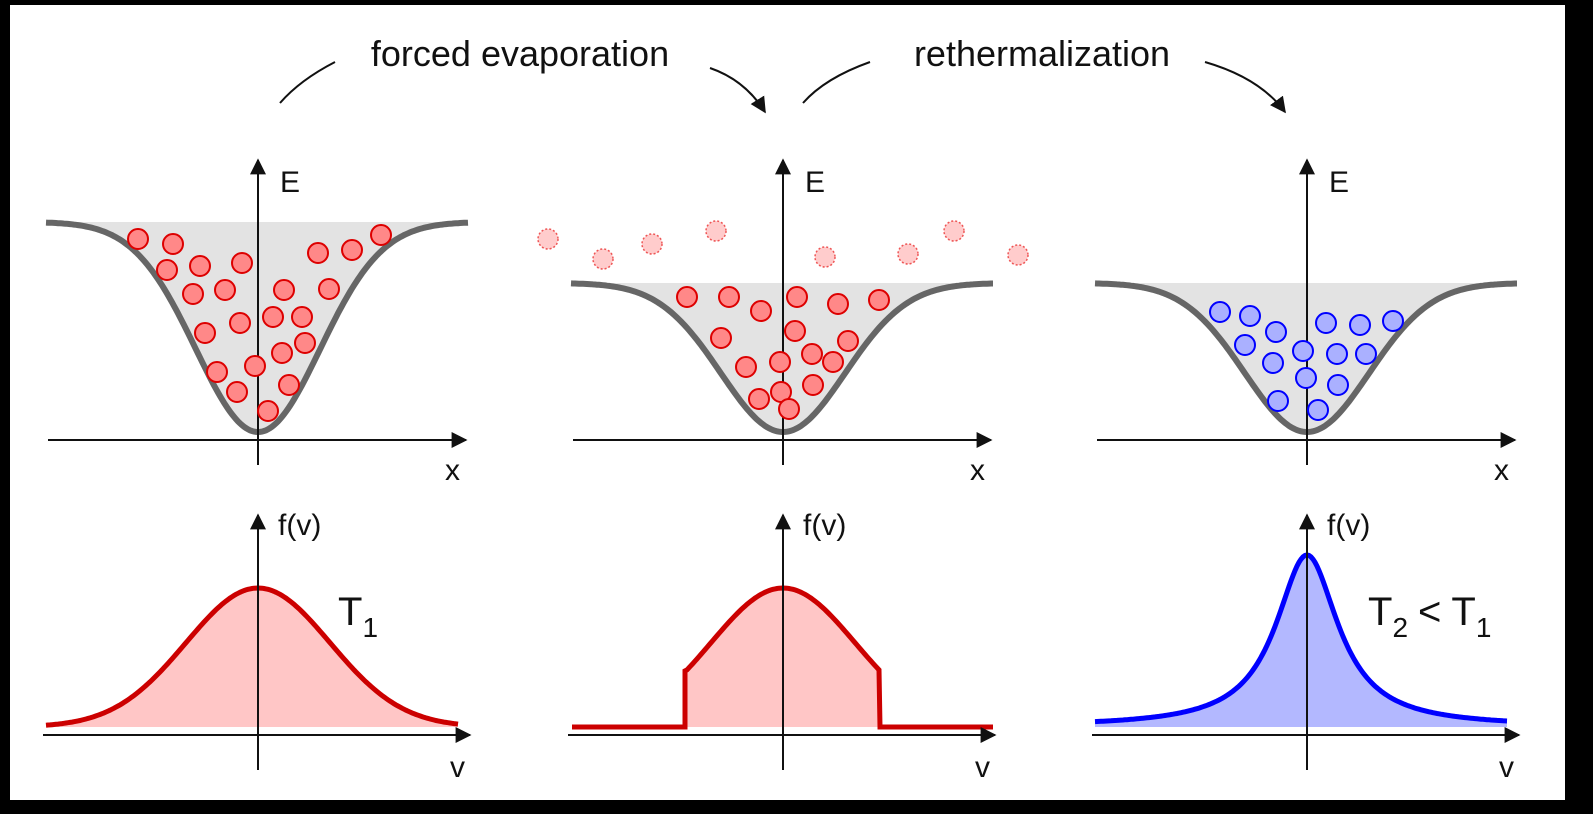  What do you see at coordinates (1400, 627) in the screenshot?
I see `subscript: 2` at bounding box center [1400, 627].